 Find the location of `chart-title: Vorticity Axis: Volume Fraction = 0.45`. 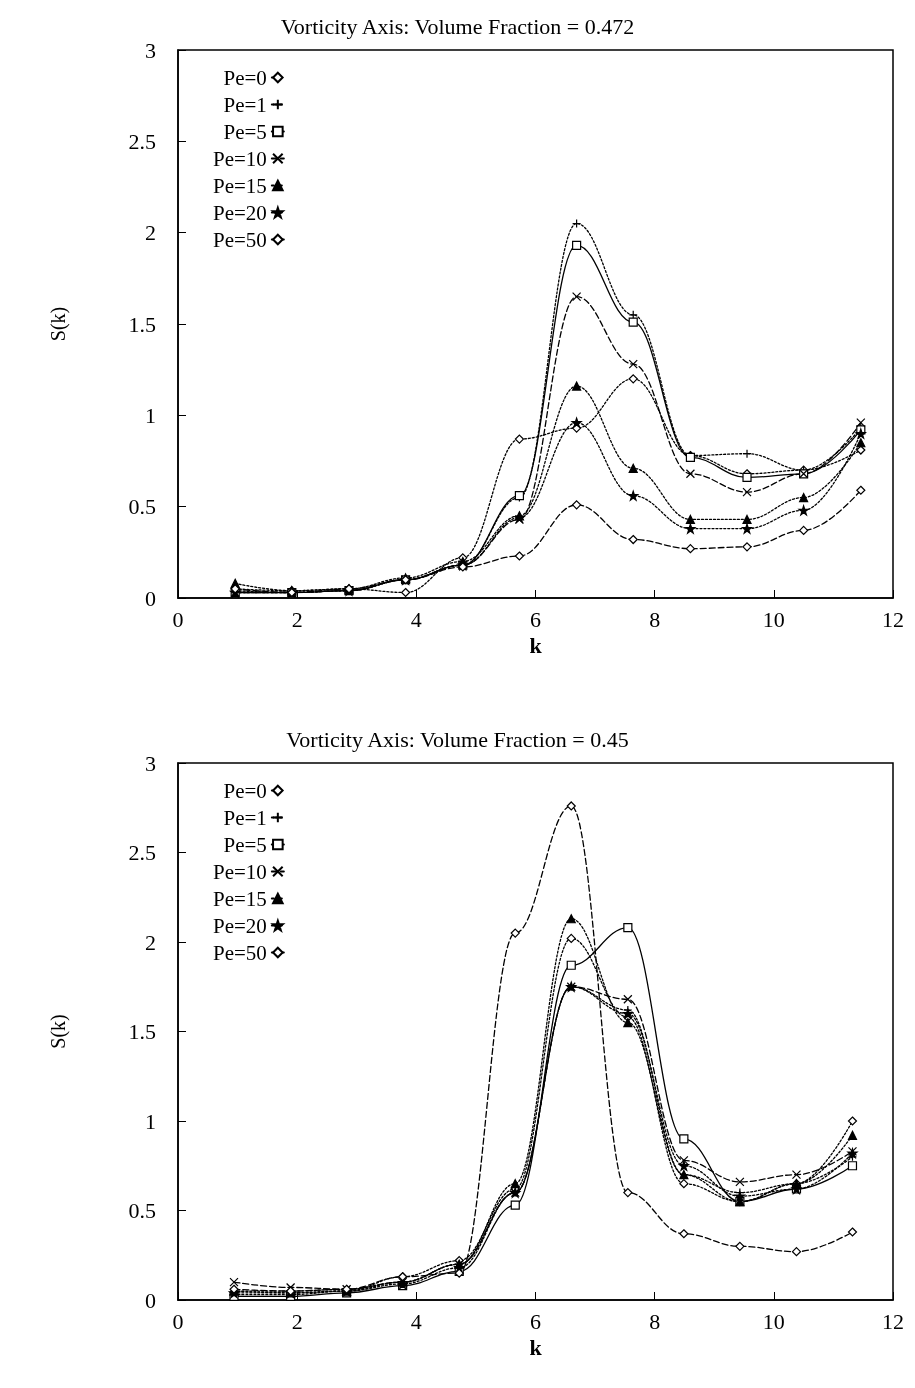

chart-title: Vorticity Axis: Volume Fraction = 0.45 is located at coordinates (457, 739).